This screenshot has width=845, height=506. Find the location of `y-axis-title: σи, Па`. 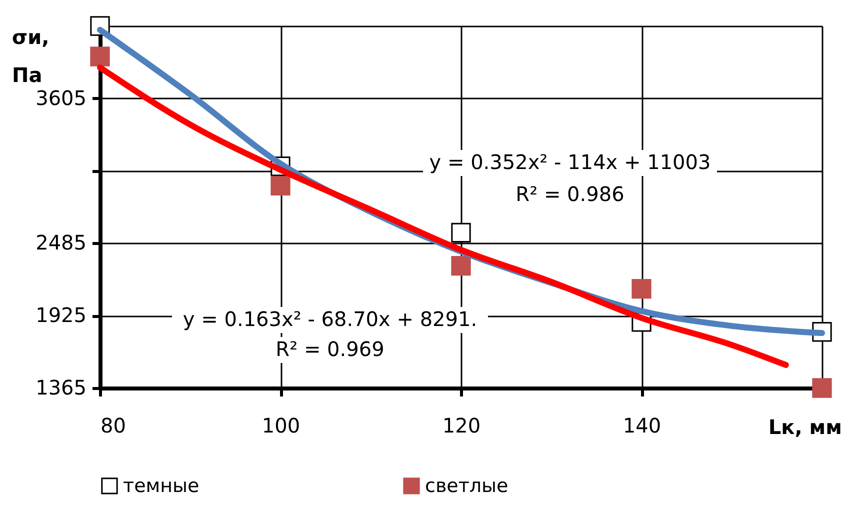

y-axis-title: σи, Па is located at coordinates (31, 56).